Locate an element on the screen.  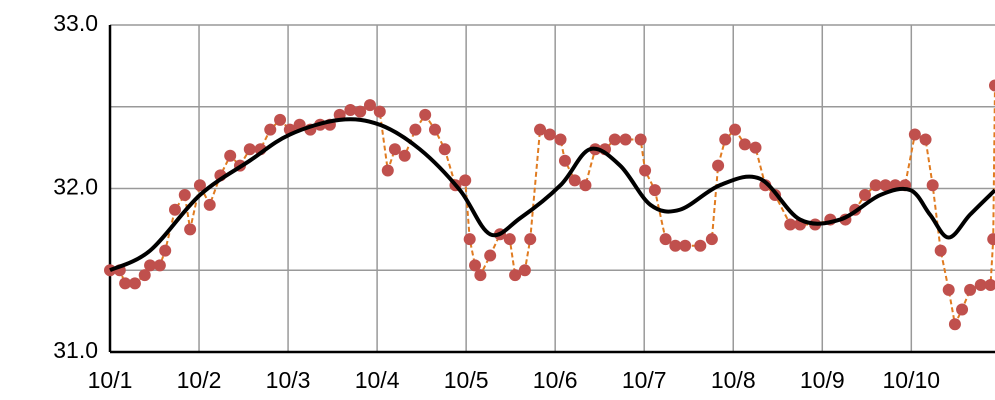
y-tick-label: 33.0 is located at coordinates (75, 23).